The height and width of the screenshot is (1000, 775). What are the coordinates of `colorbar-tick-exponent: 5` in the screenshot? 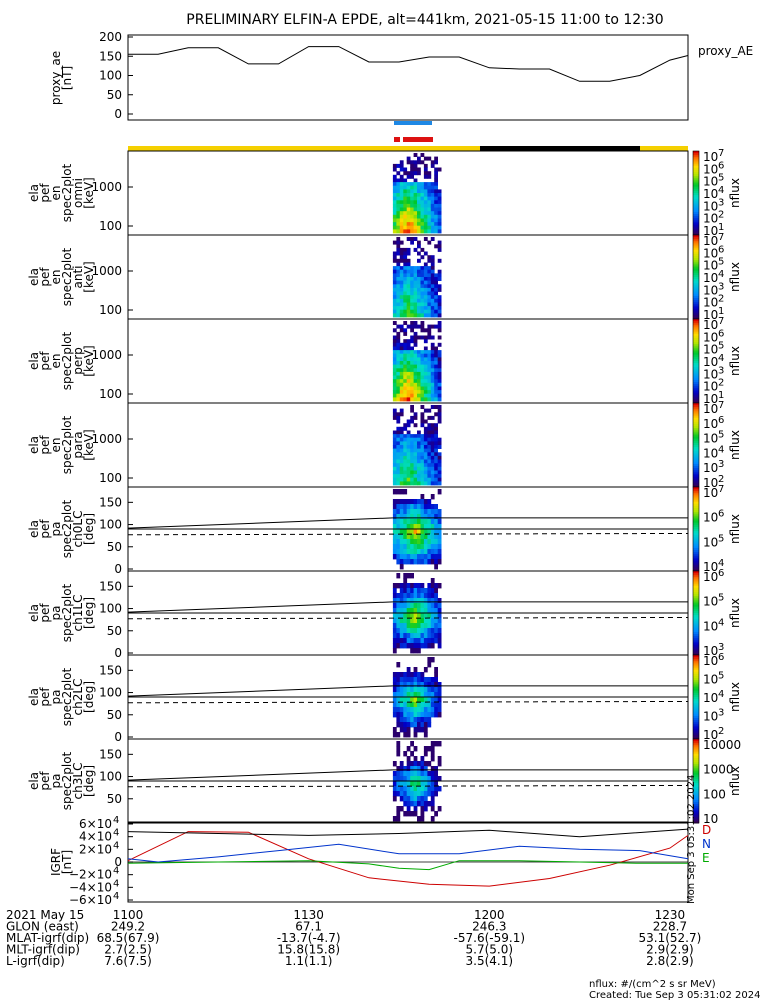 It's located at (721, 538).